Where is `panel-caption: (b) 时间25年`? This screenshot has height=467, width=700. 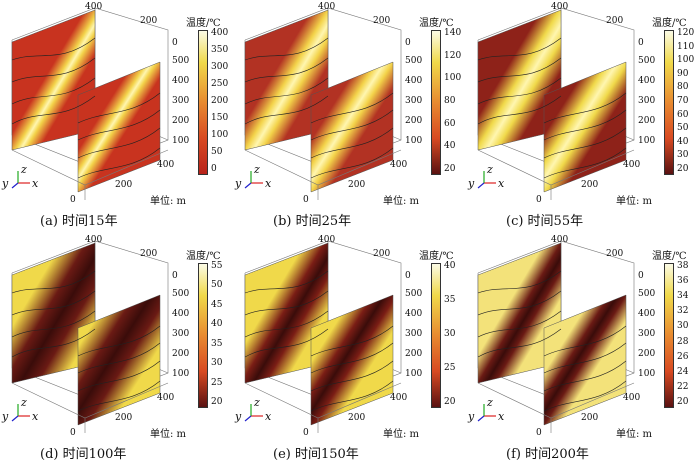
panel-caption: (b) 时间25年 is located at coordinates (312, 221).